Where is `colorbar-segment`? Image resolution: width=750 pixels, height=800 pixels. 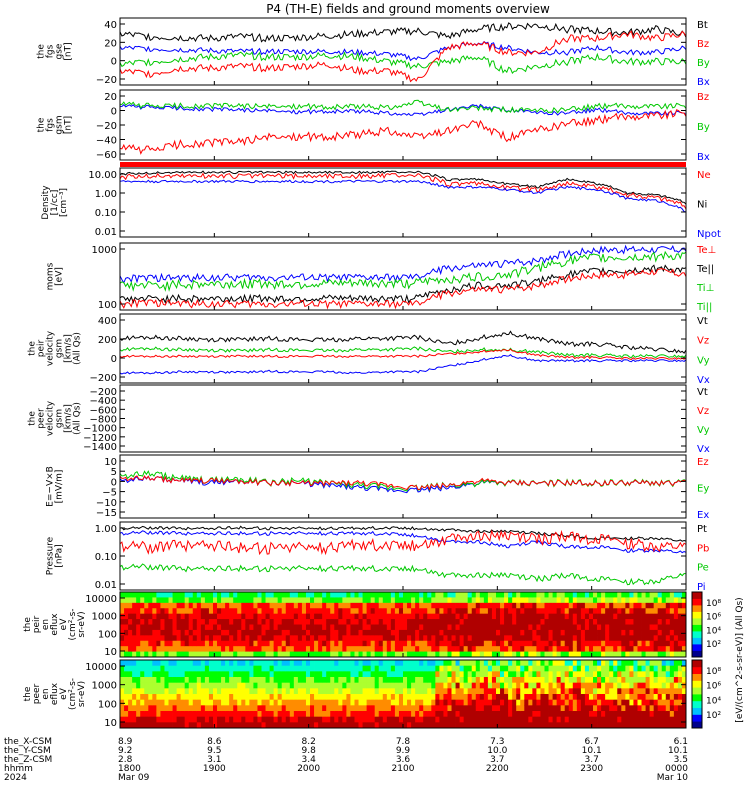 colorbar-segment is located at coordinates (697, 664).